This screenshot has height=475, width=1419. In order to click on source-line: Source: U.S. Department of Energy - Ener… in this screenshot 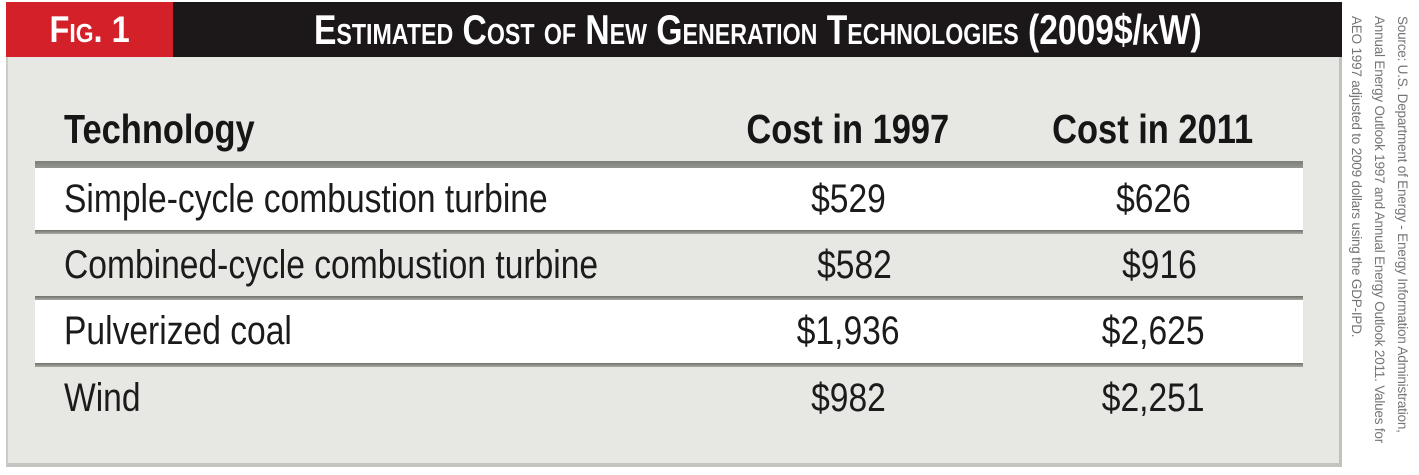, I will do `click(1402, 224)`.